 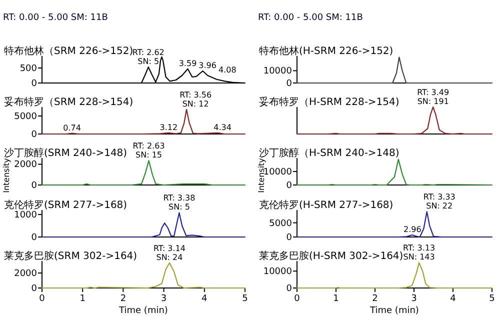 I want to click on text: 妥布特罗（SRM 228->154), so click(x=69, y=102).